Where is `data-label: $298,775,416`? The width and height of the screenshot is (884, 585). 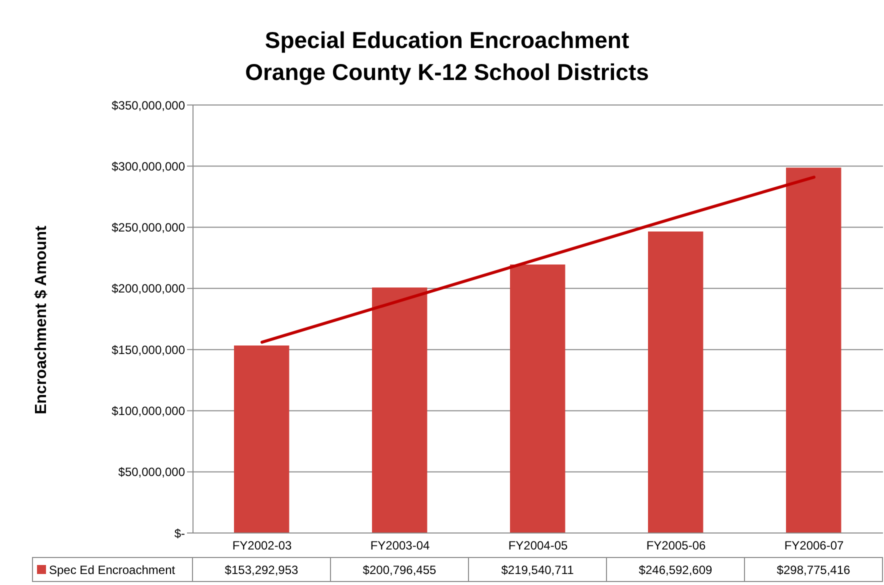
data-label: $298,775,416 is located at coordinates (814, 570).